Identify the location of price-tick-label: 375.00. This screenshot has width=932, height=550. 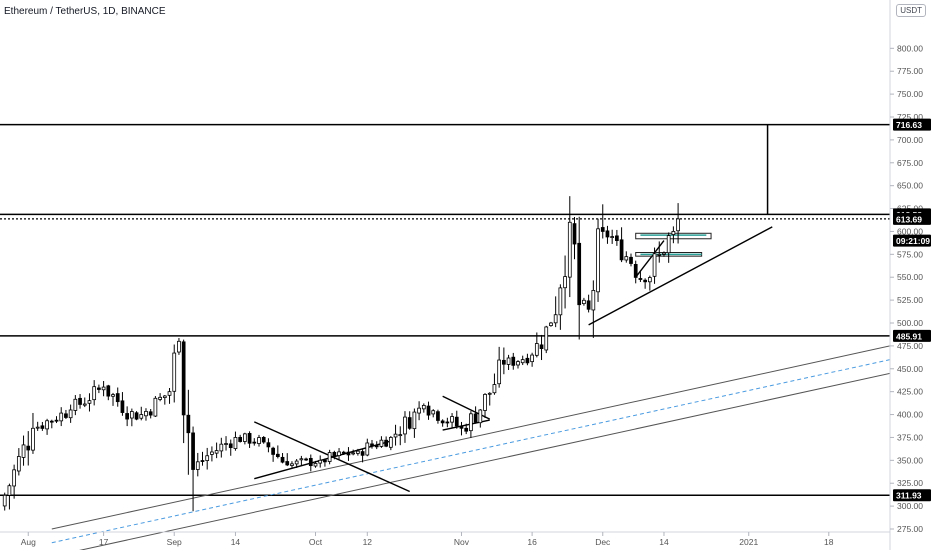
(910, 437).